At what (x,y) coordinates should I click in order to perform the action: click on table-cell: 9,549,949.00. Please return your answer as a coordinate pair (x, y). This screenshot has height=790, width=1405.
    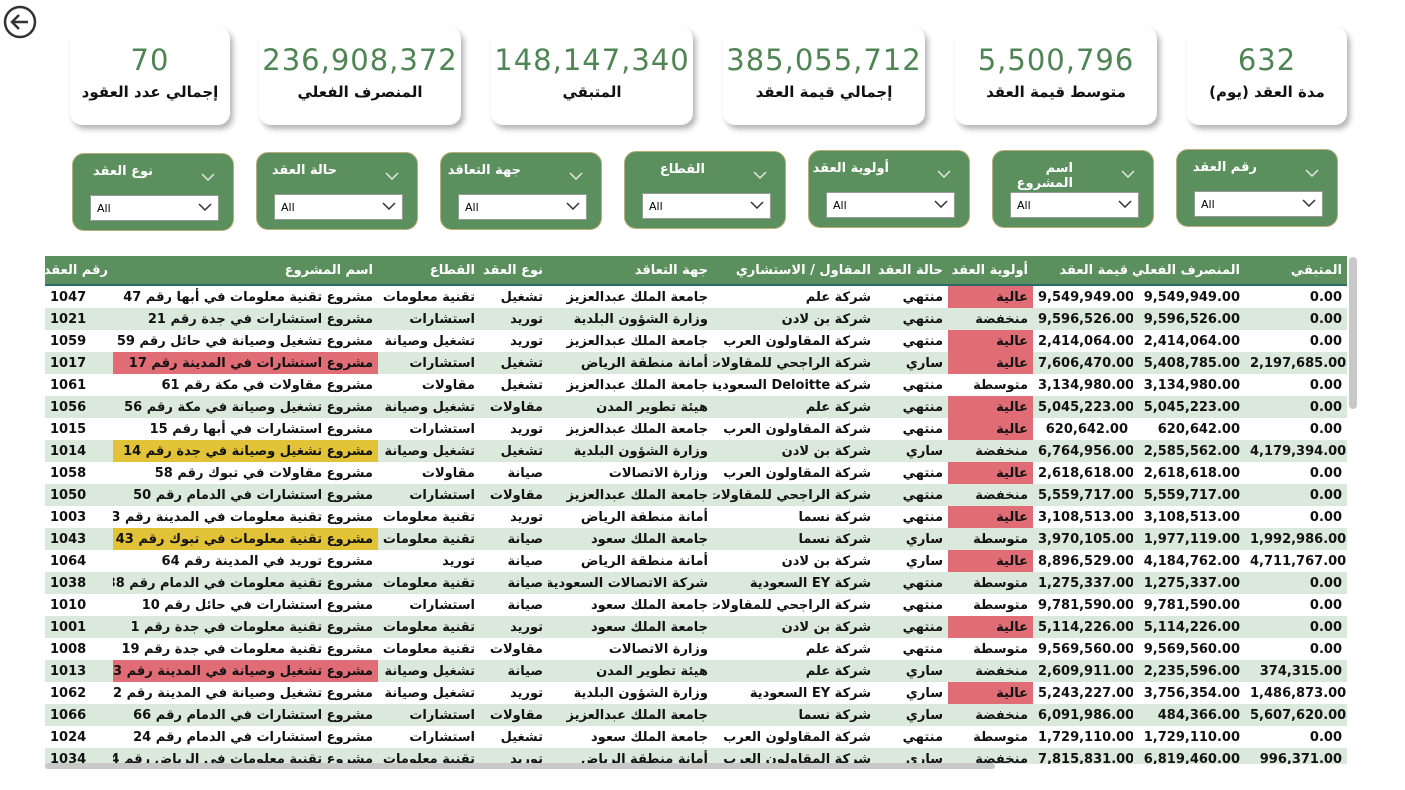
    Looking at the image, I should click on (1083, 296).